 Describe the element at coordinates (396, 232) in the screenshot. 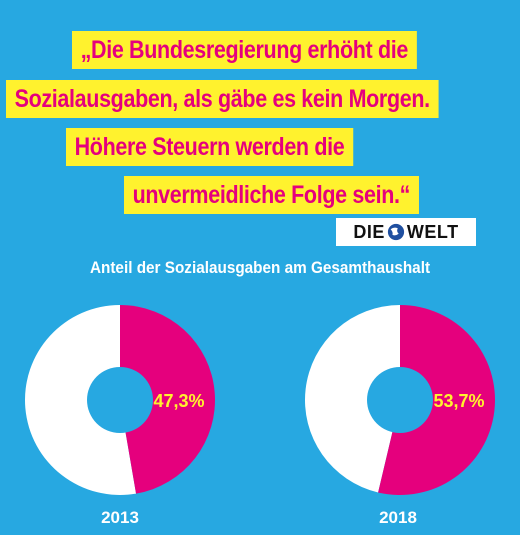

I see `globe-icon` at that location.